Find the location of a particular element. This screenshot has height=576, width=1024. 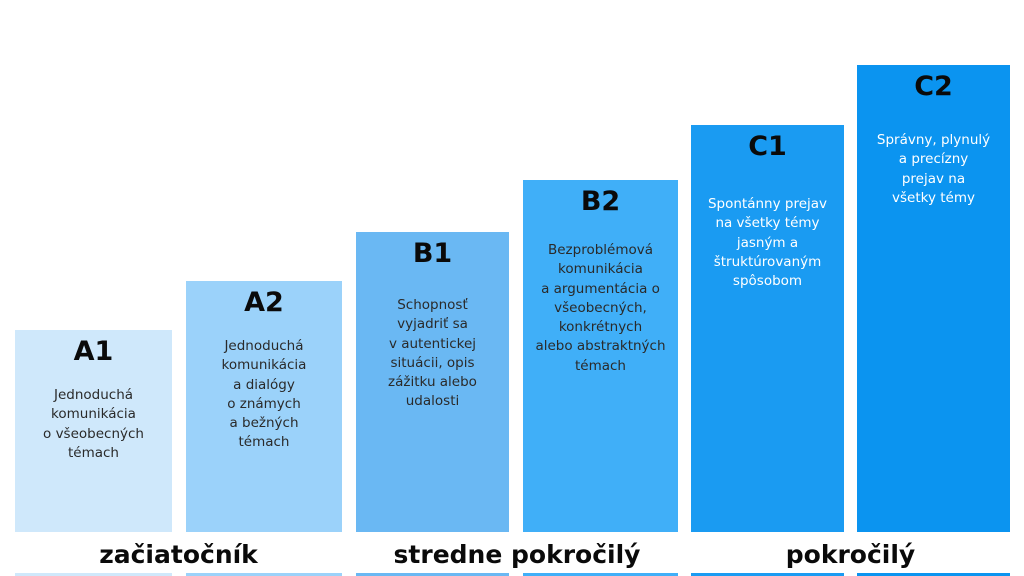

stage-label-advanced: pokročilý is located at coordinates (850, 554).